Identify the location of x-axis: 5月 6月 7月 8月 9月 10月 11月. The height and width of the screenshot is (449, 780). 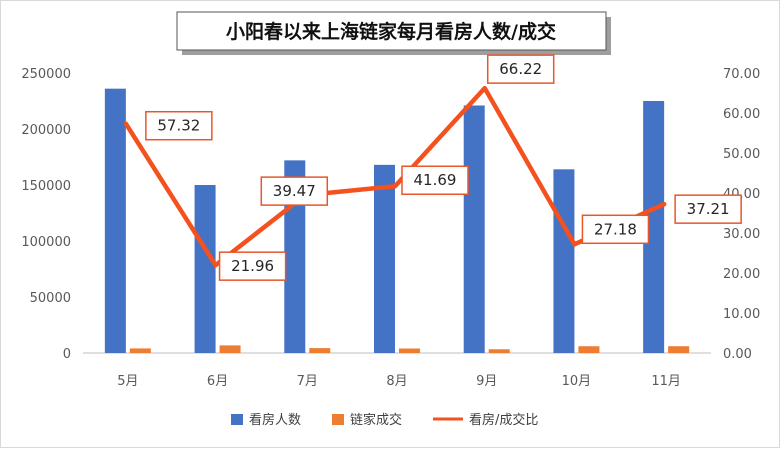
(399, 381).